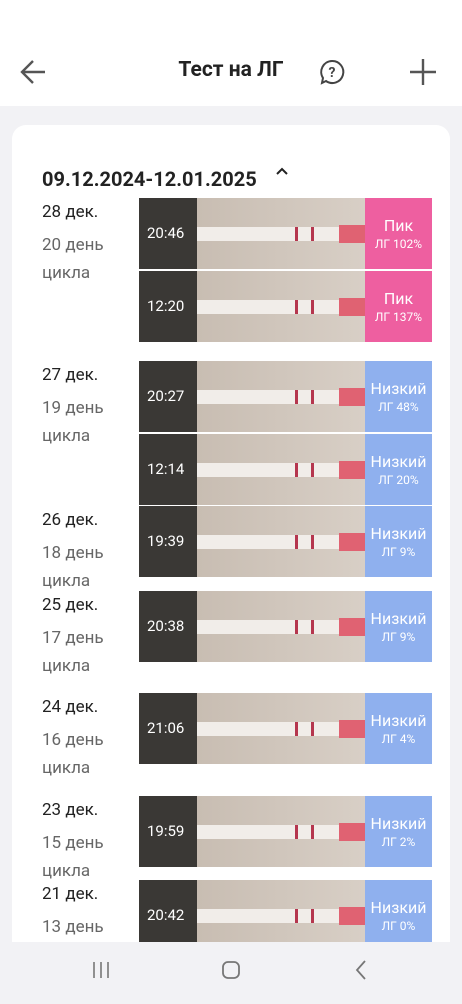 Image resolution: width=462 pixels, height=1004 pixels. Describe the element at coordinates (33, 72) in the screenshot. I see `back-button` at that location.